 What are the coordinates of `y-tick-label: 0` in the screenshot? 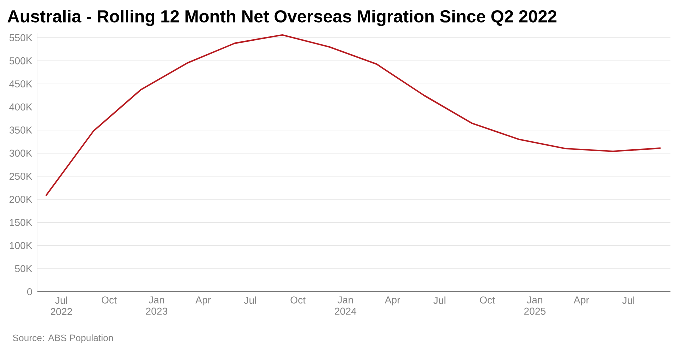 It's located at (29, 292).